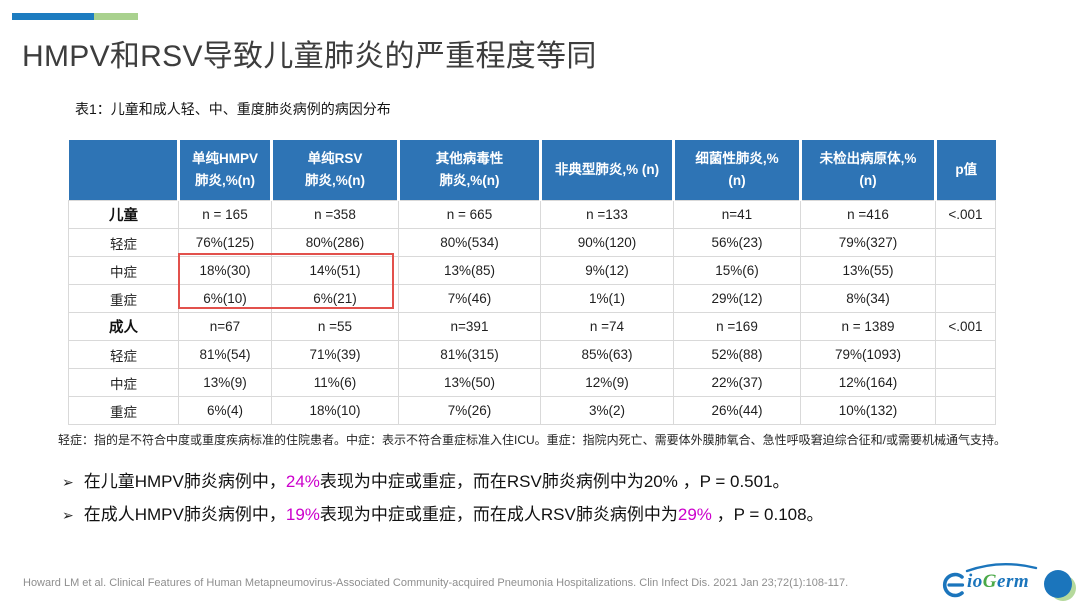 The width and height of the screenshot is (1080, 606). I want to click on cell: n = 665, so click(469, 214).